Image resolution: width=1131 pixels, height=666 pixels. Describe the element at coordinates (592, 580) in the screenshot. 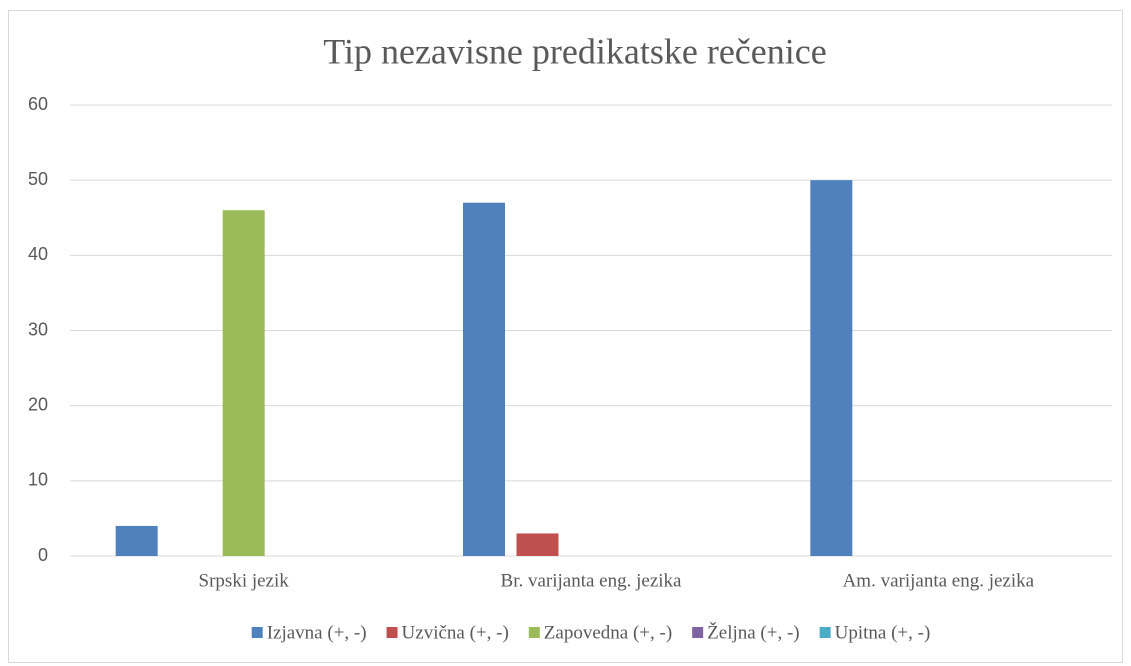

I see `x-tick-label: Br. varijanta eng. jezika` at that location.